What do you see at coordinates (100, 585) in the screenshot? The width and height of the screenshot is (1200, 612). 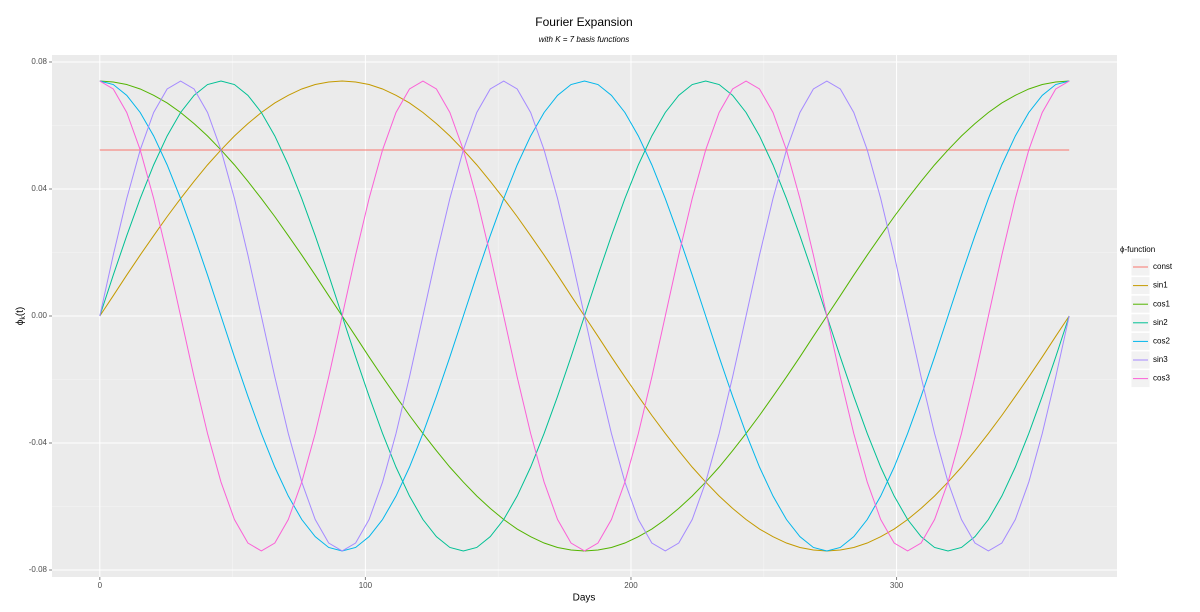 I see `x-tick-label: 0` at bounding box center [100, 585].